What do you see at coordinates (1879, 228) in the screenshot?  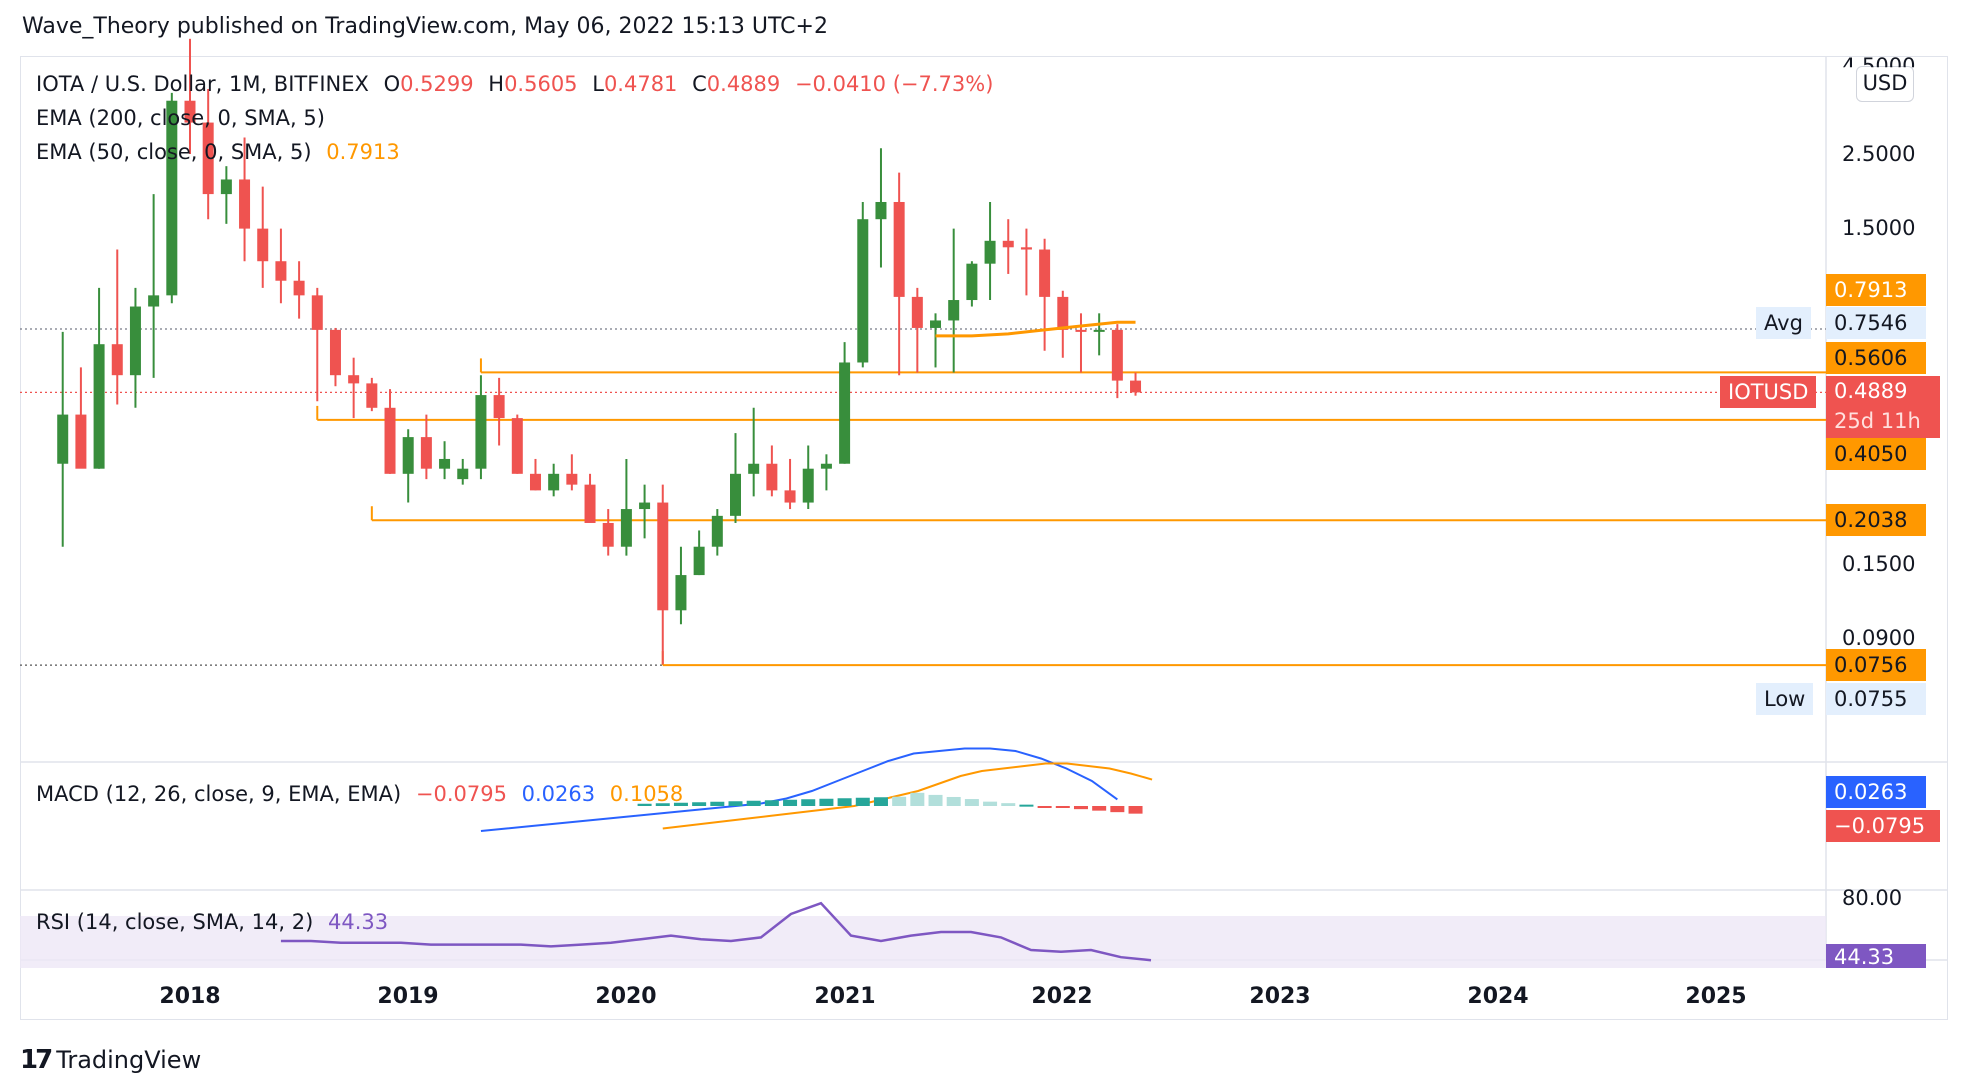 I see `price-tick: 1.5000` at bounding box center [1879, 228].